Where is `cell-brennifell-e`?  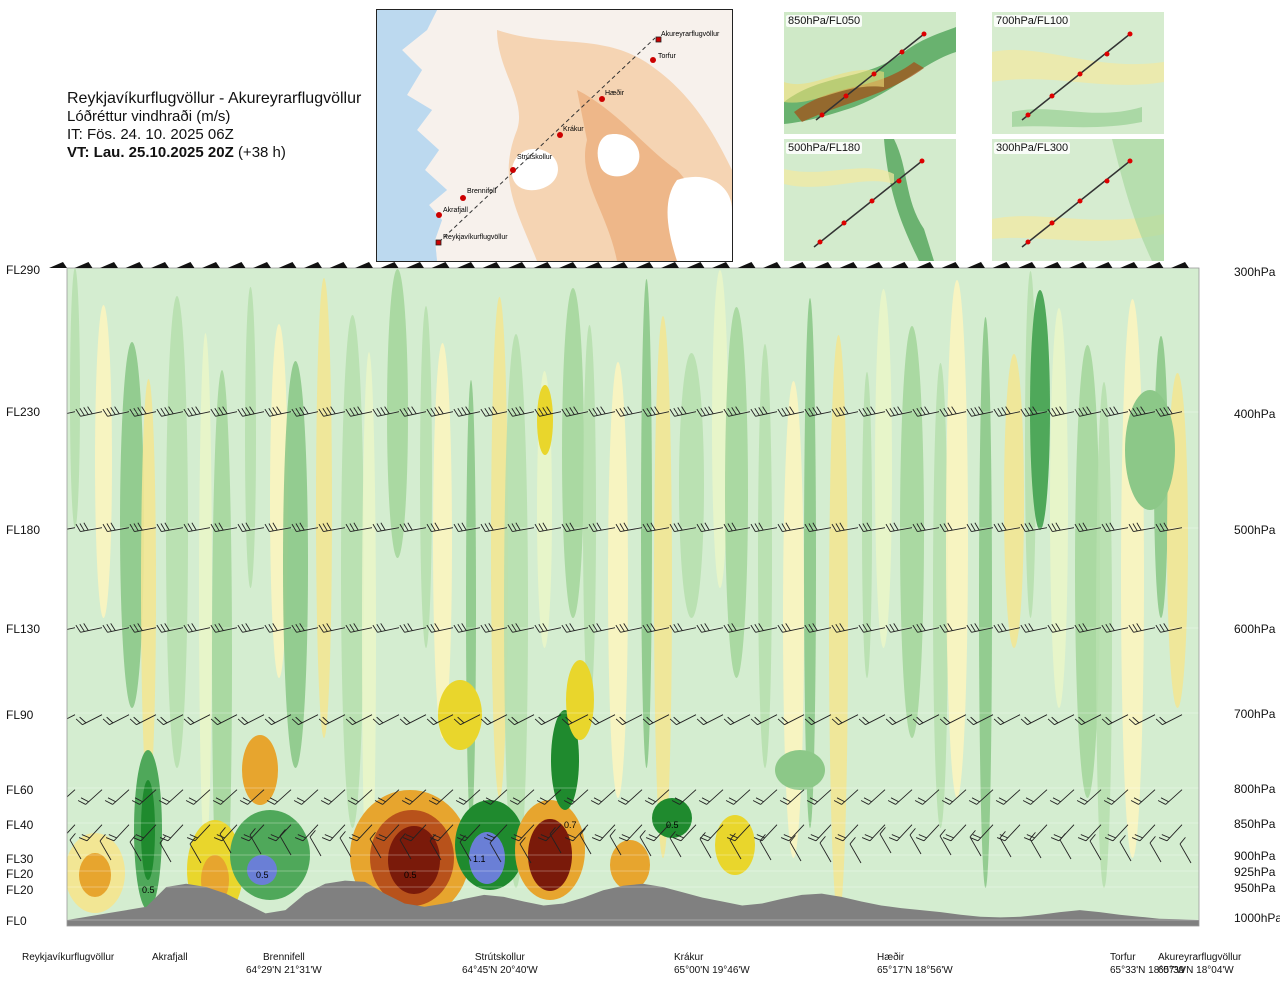
cell-brennifell-e is located at coordinates (270, 855).